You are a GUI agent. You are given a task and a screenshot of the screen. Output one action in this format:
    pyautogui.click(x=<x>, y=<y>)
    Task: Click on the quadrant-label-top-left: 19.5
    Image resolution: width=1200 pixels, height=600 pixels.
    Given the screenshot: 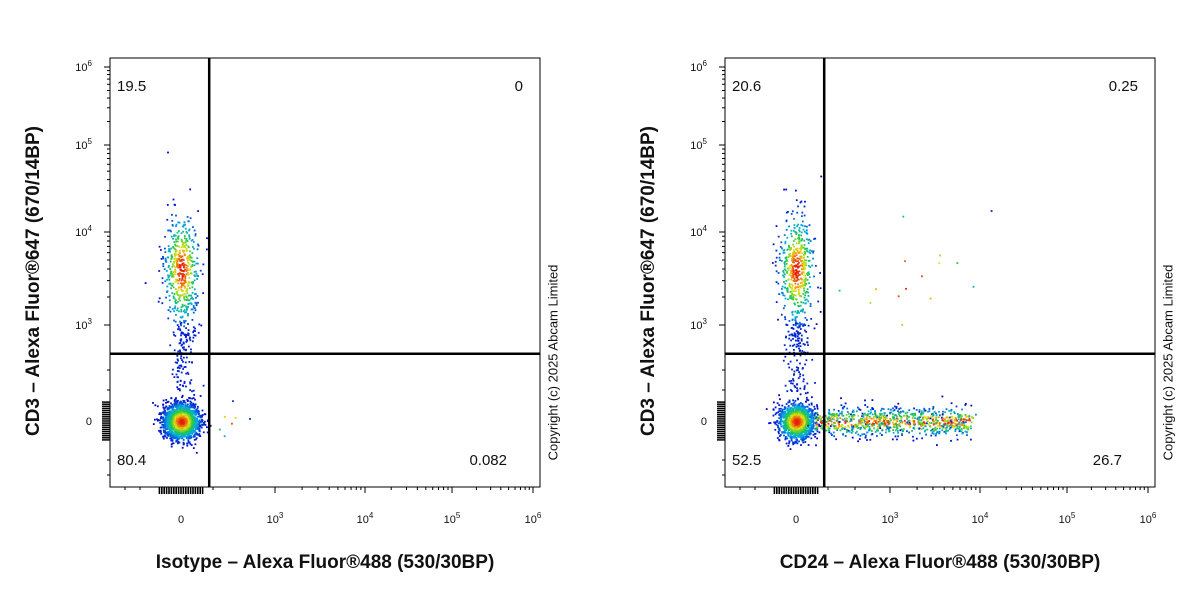 What is the action you would take?
    pyautogui.click(x=131, y=86)
    